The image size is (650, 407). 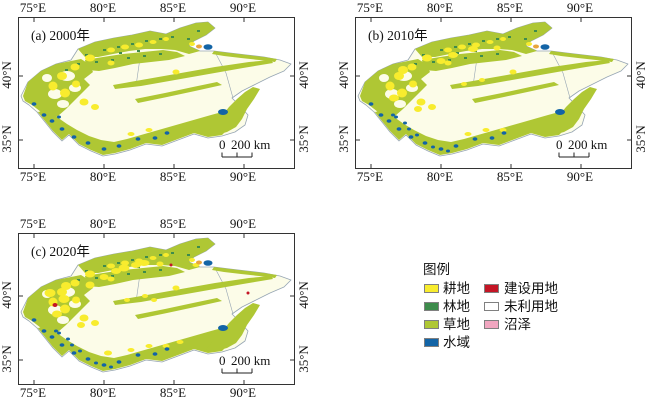 What do you see at coordinates (60, 251) in the screenshot?
I see `panel-title-c: (c) 2020年` at bounding box center [60, 251].